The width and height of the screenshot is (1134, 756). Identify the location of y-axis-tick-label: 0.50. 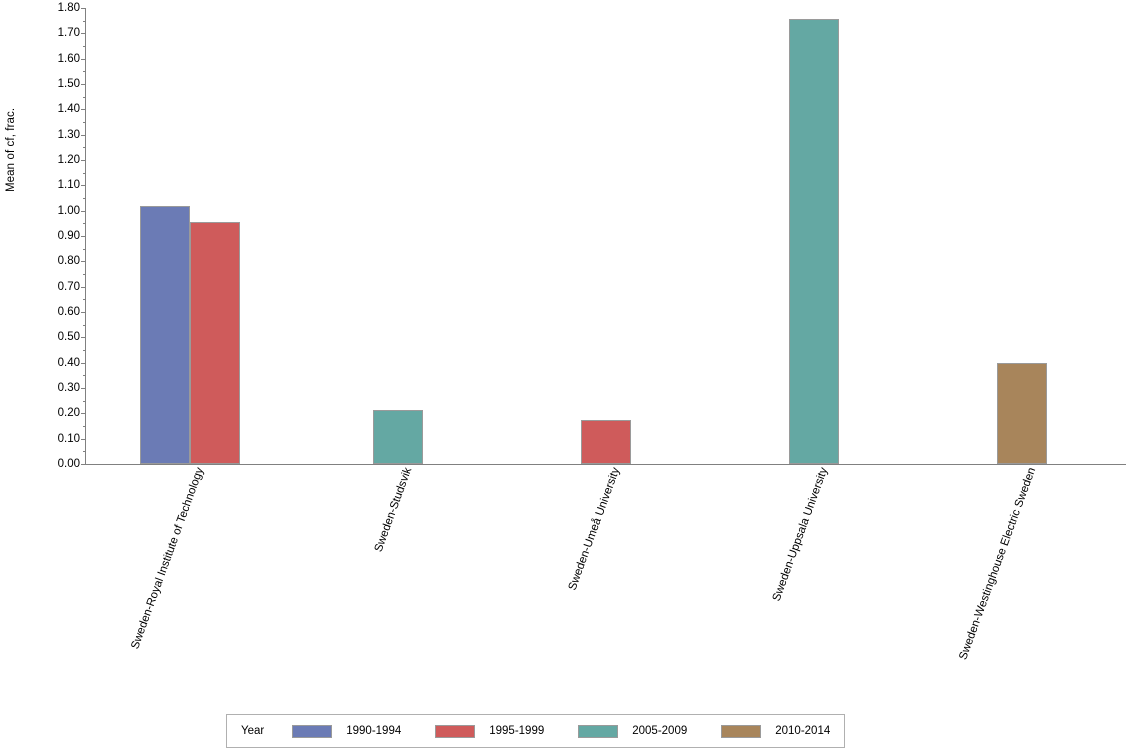
(68, 337).